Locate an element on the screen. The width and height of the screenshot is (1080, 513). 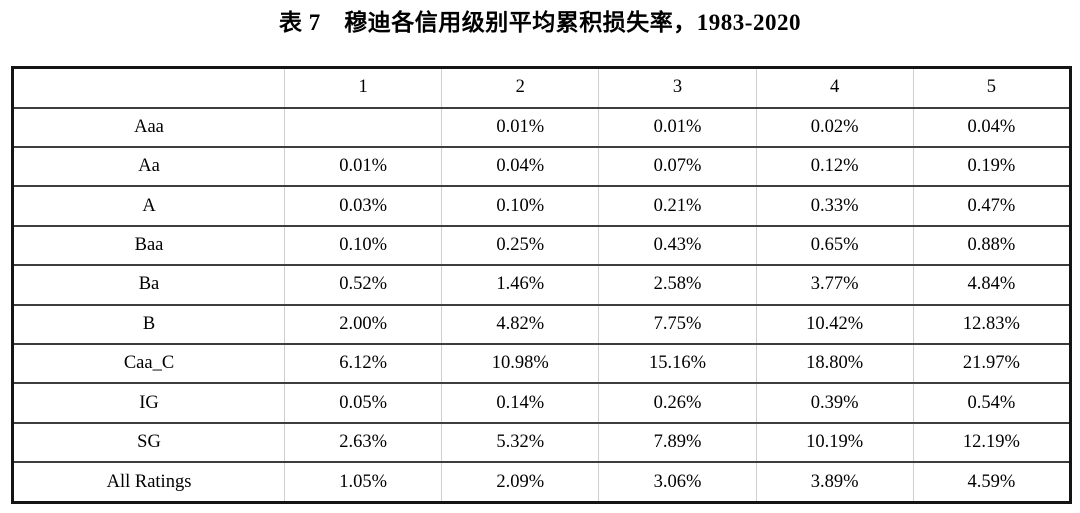
table-row: Caa_C 6.12% 10.98% 15.16% 18.80% 21.97% is located at coordinates (541, 363).